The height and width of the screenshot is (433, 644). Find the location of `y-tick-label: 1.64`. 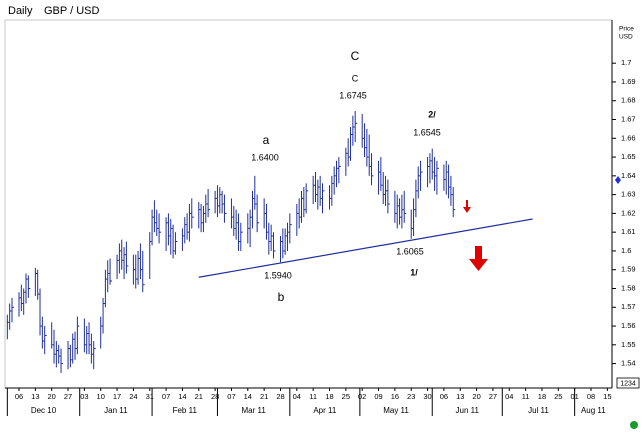

y-tick-label: 1.64 is located at coordinates (628, 175).